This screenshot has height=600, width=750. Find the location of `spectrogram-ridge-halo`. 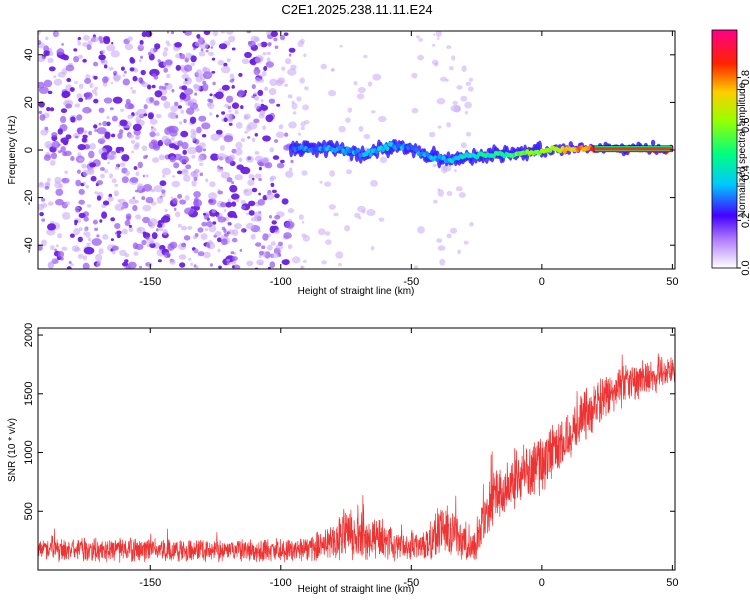

spectrogram-ridge-halo is located at coordinates (653, 142).